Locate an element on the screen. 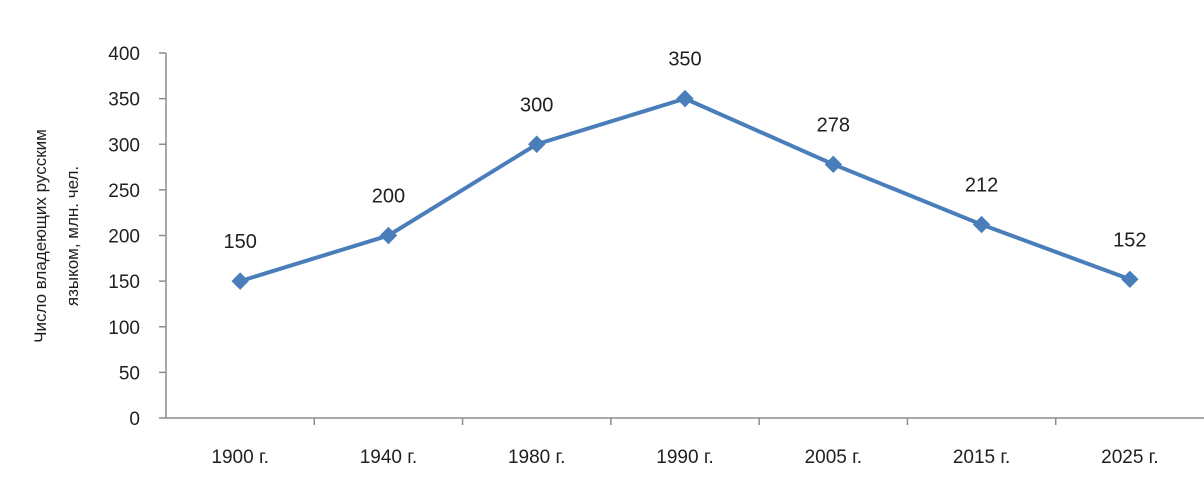  data-label: 300 is located at coordinates (536, 105).